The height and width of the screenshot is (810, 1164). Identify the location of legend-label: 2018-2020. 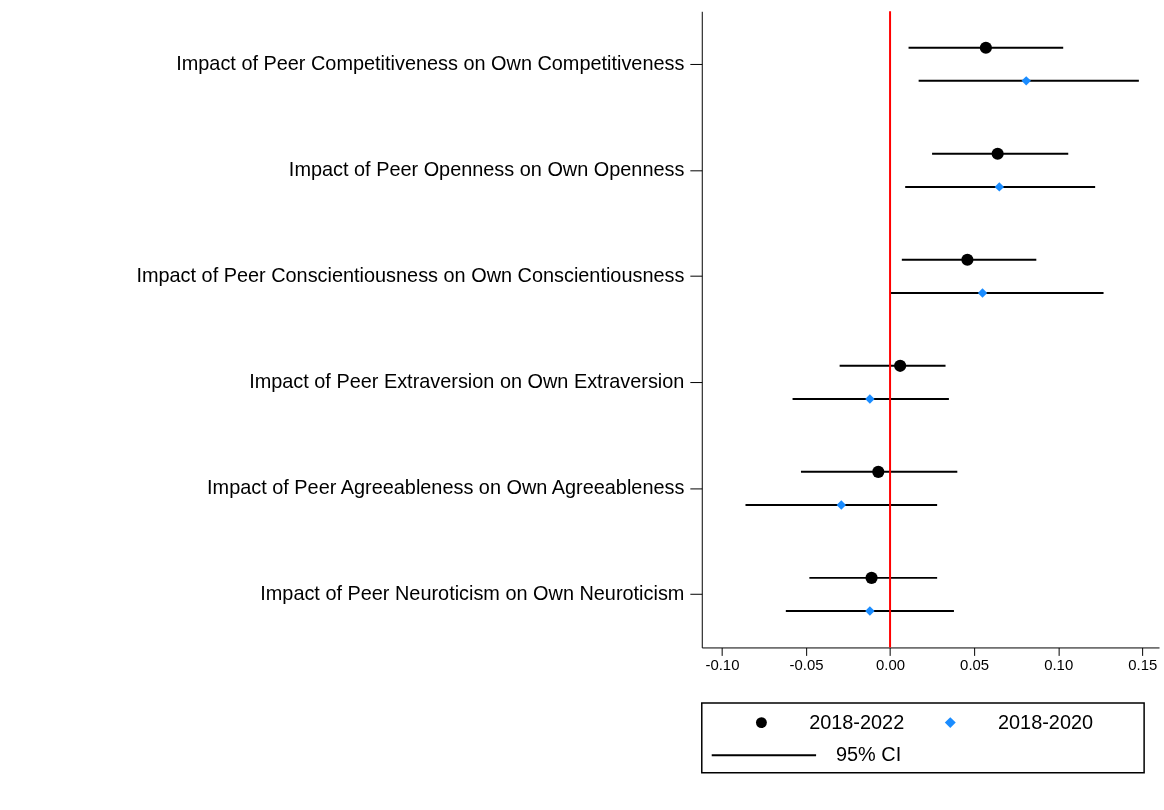
(1046, 721).